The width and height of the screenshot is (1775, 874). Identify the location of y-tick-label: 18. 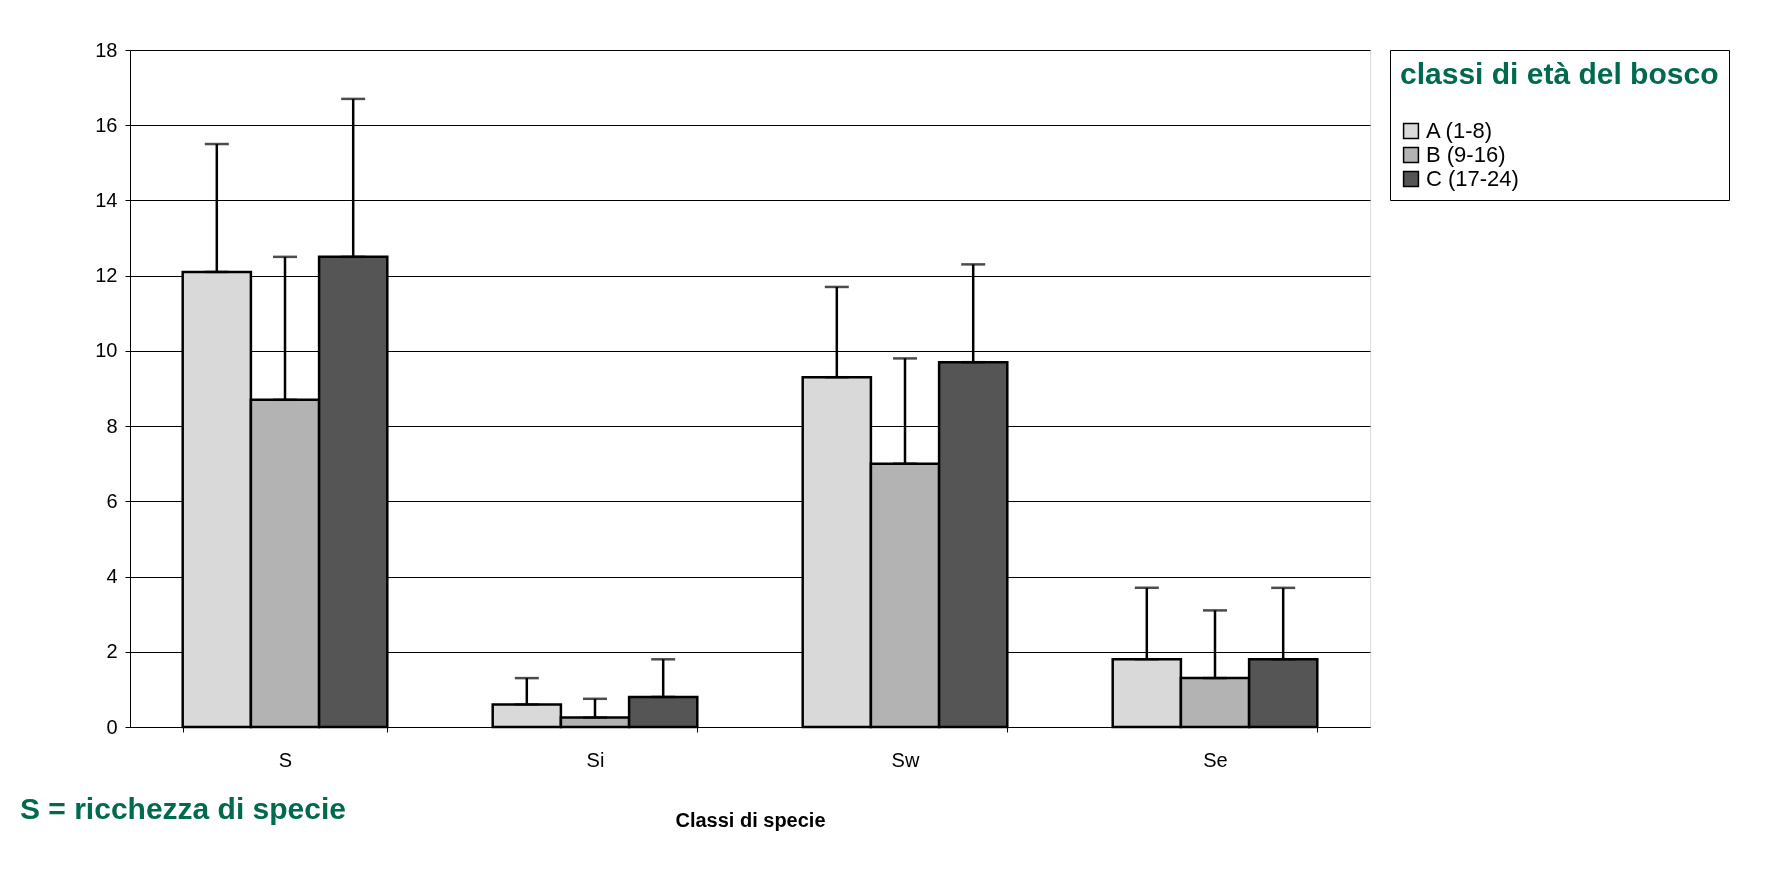
(106, 49).